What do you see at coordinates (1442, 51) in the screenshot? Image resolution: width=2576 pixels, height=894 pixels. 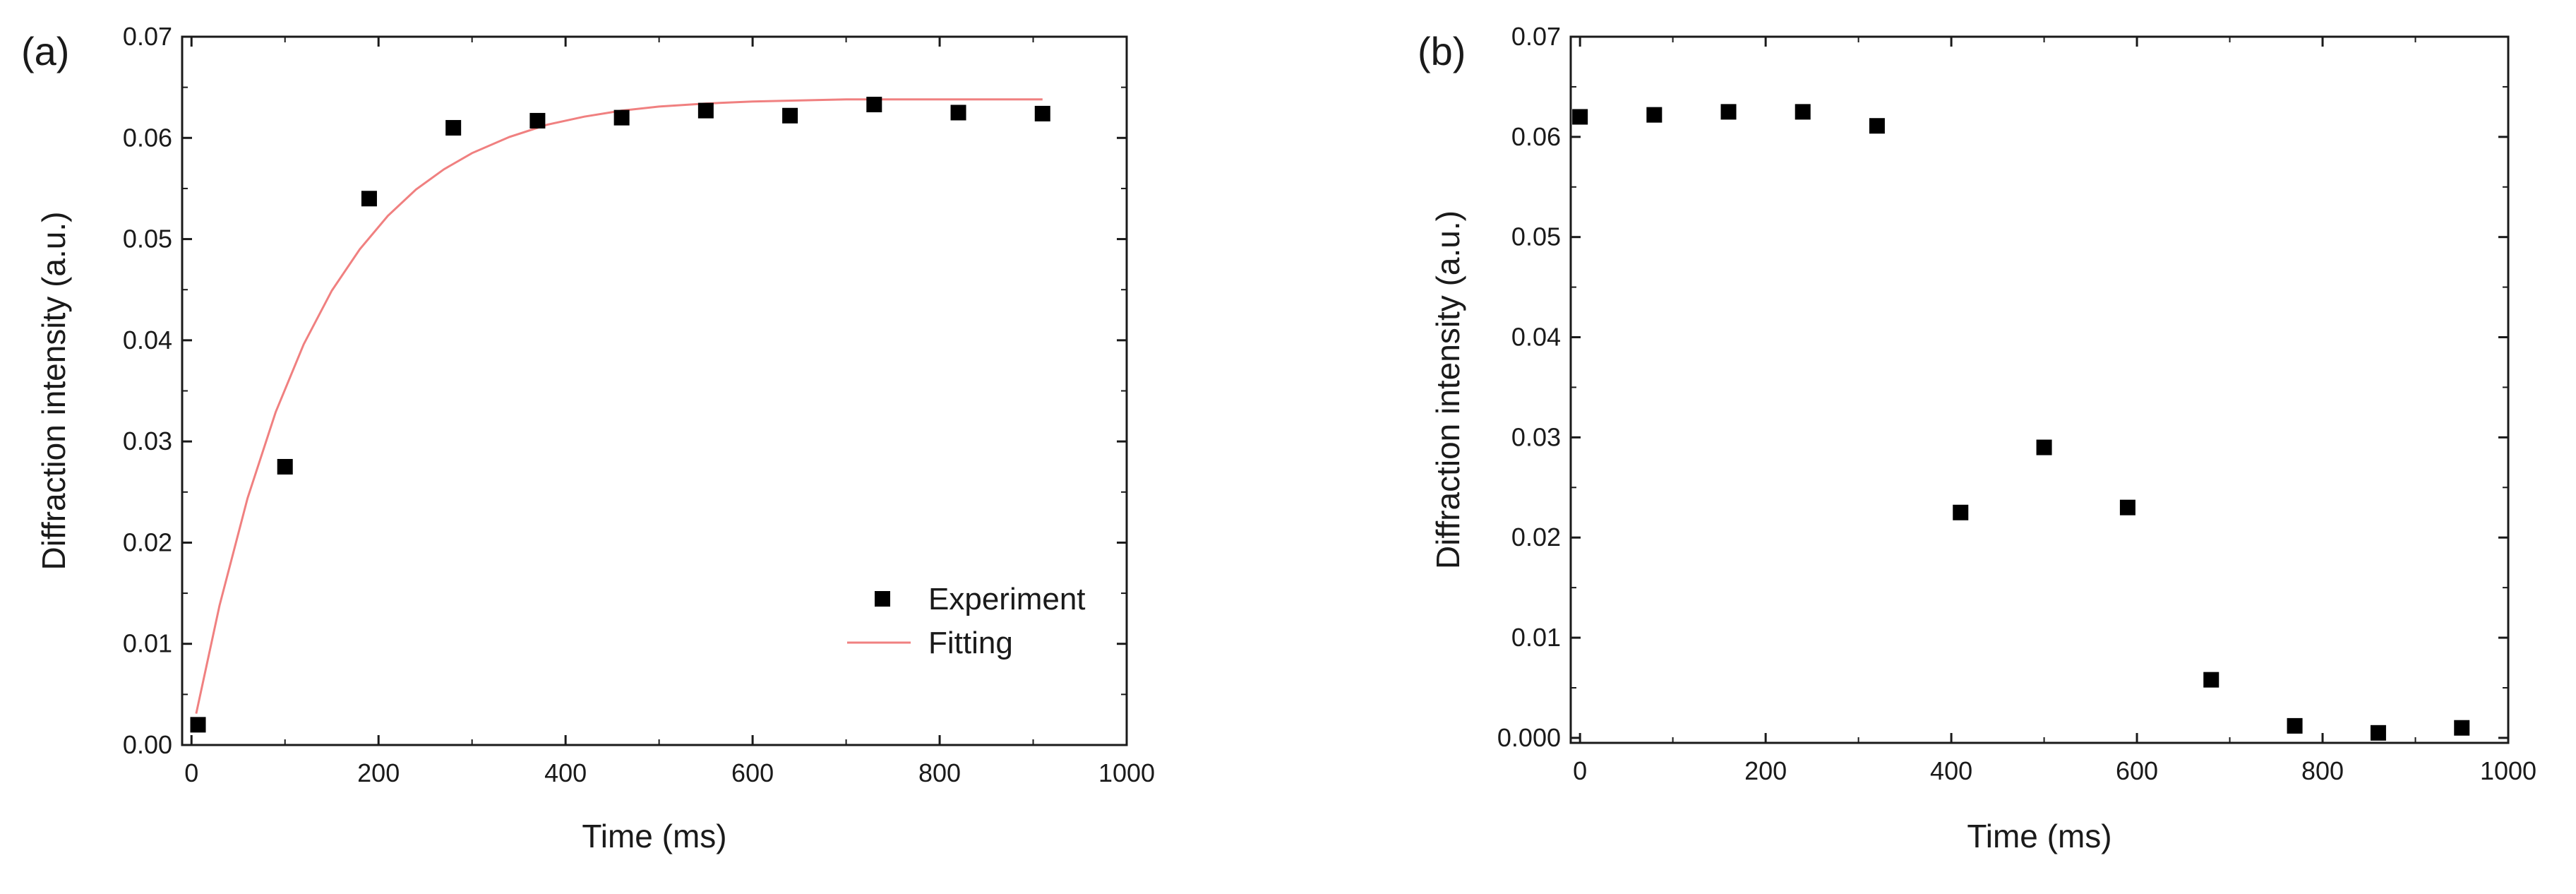 I see `panel-label: (b)` at bounding box center [1442, 51].